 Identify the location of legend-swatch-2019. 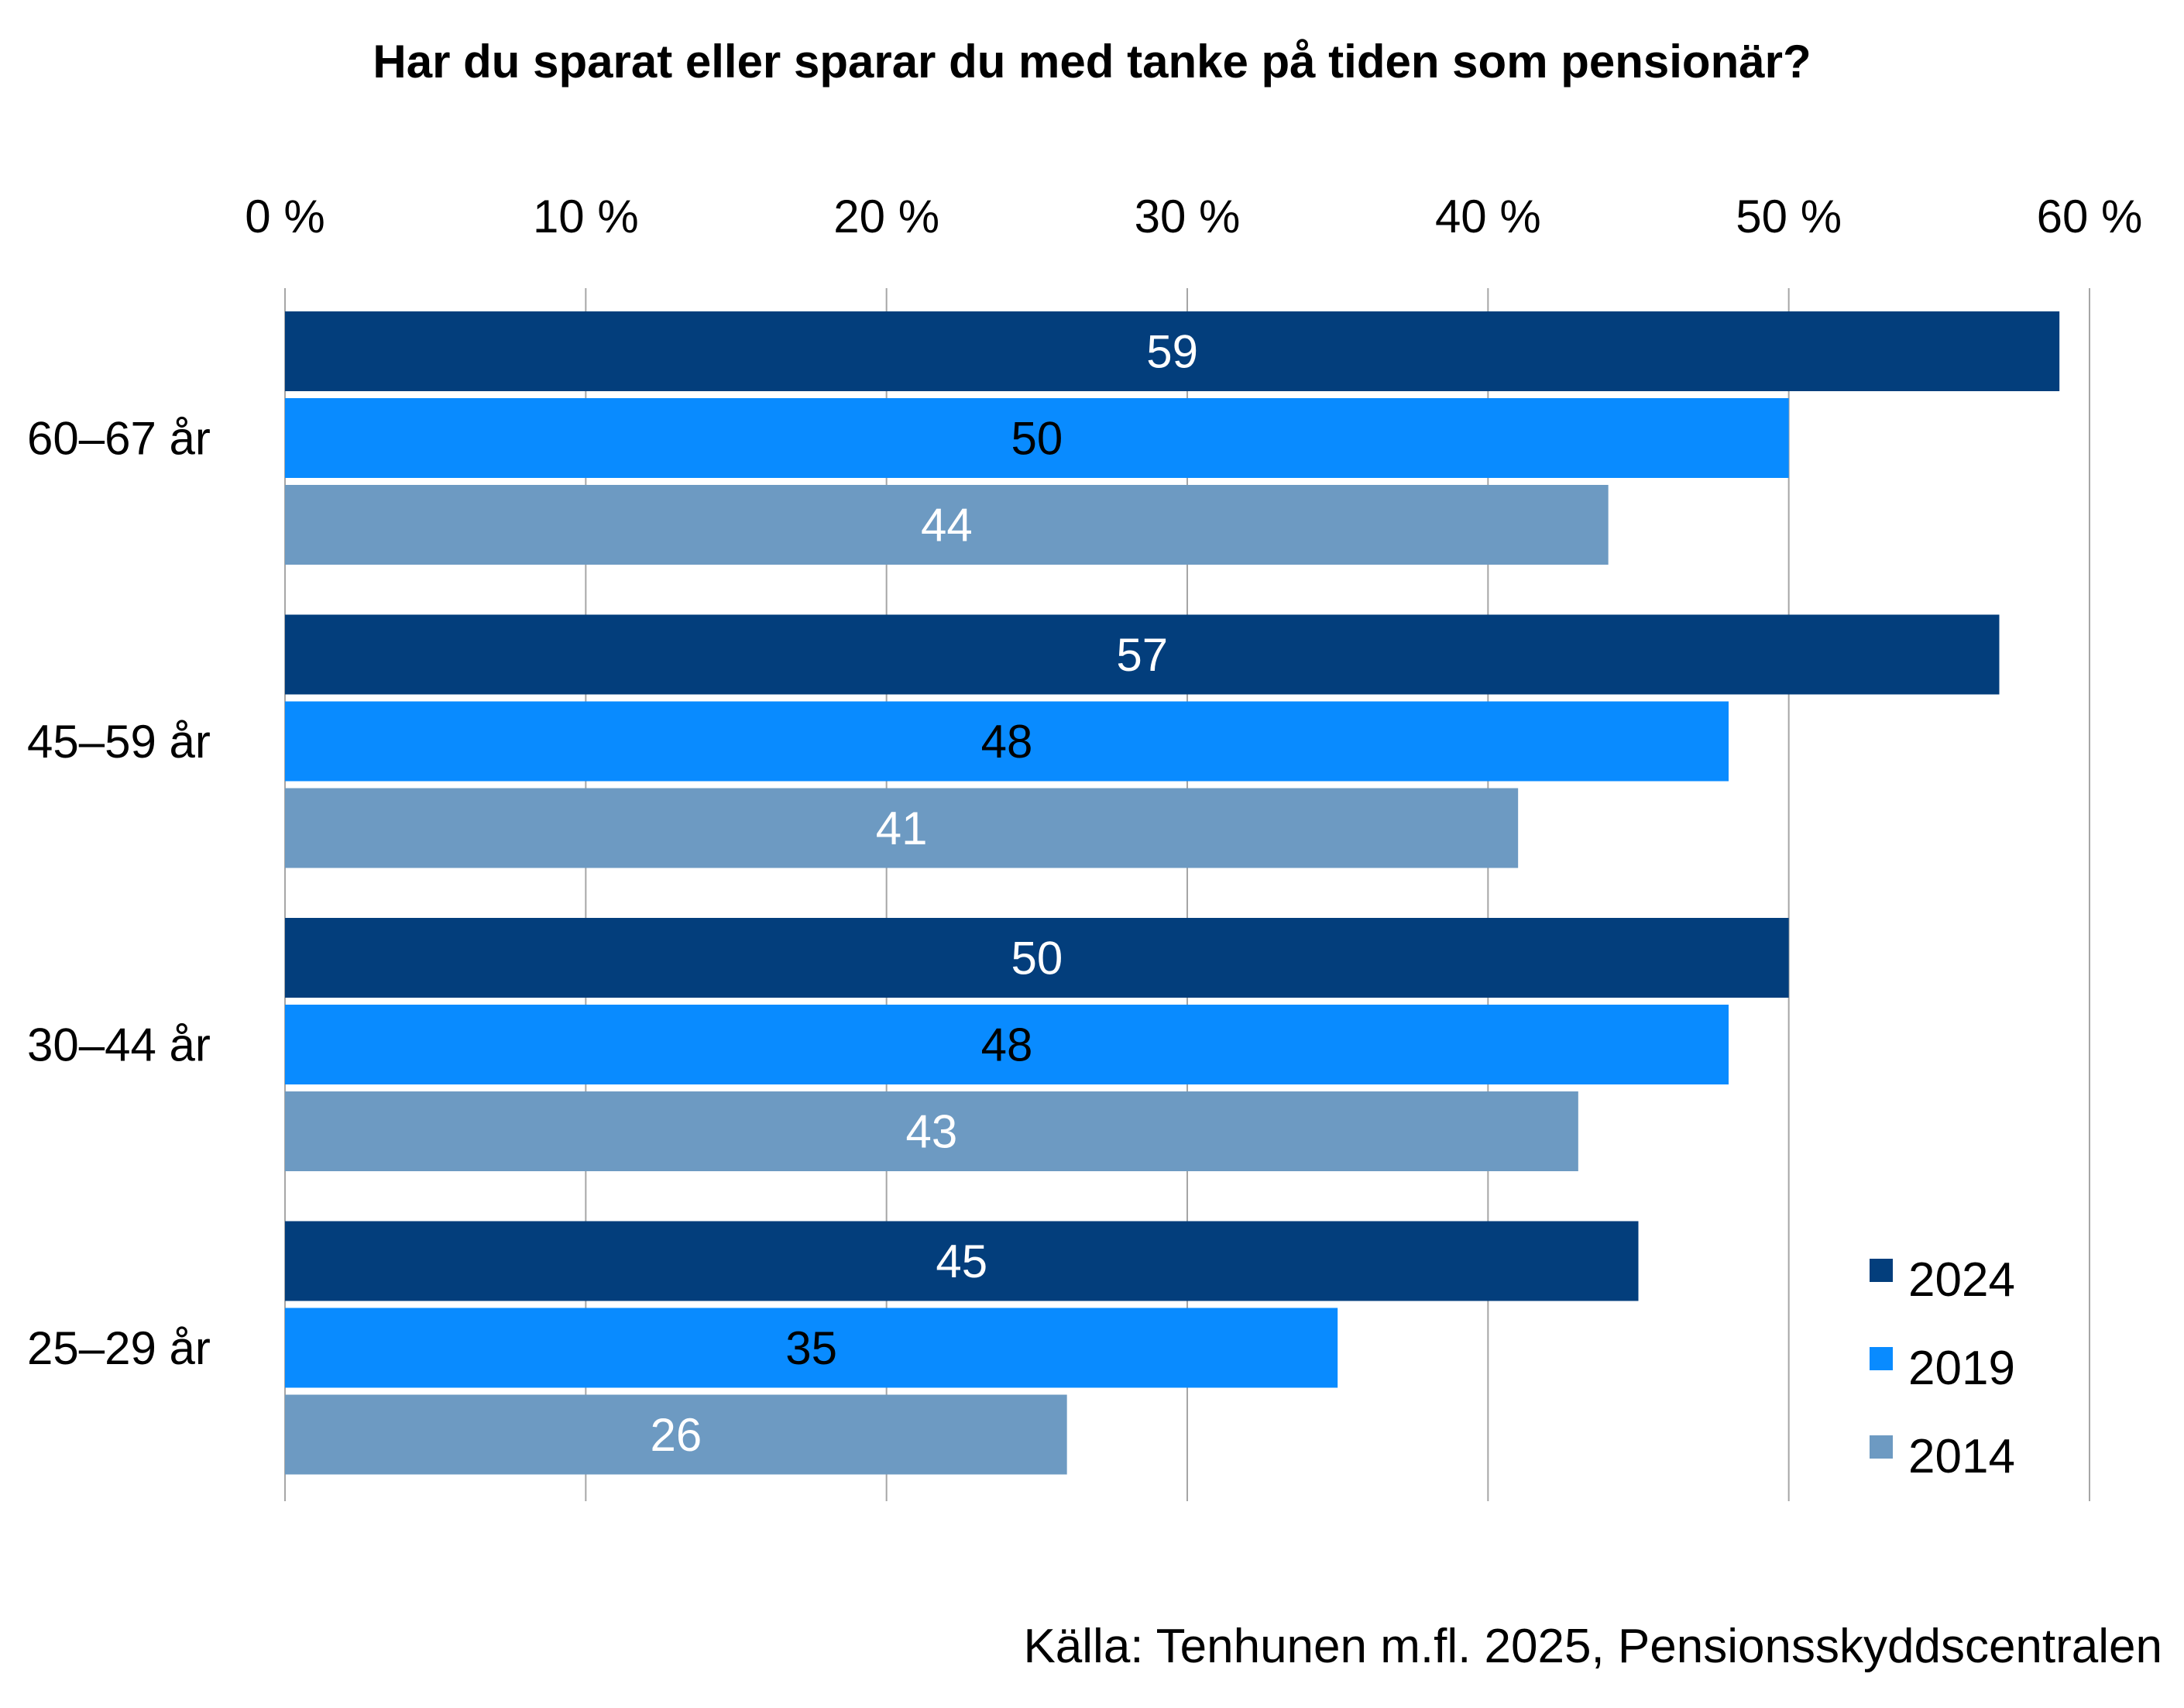
(1881, 1358).